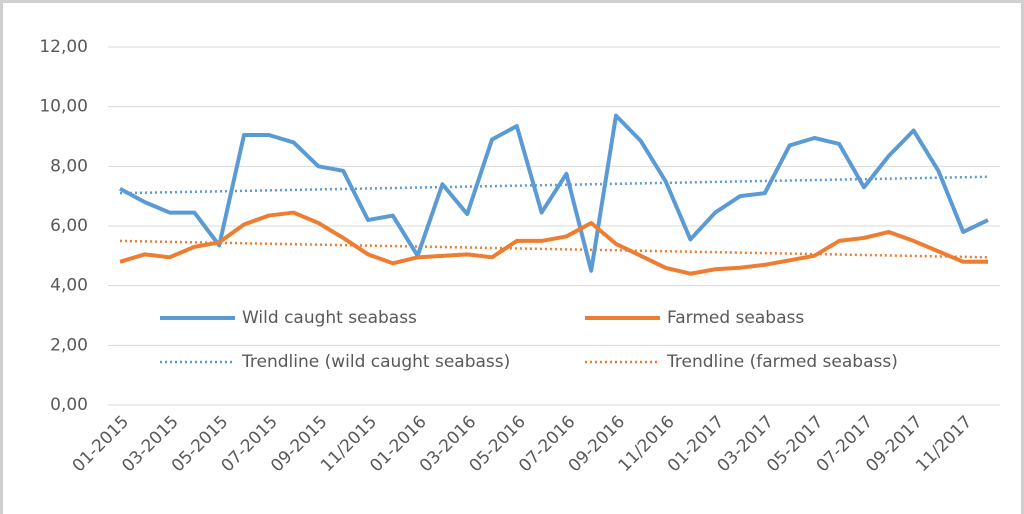  I want to click on y-tick-label: 2,00, so click(69, 345).